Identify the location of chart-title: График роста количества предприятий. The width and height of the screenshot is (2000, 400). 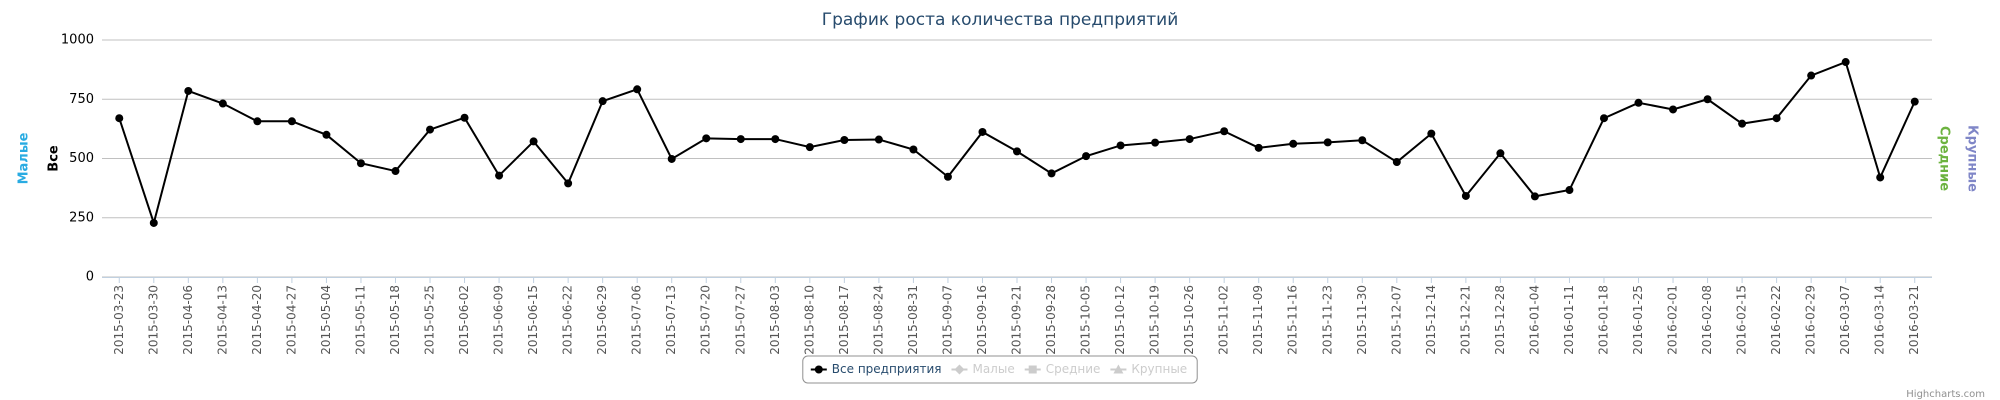
(1000, 20).